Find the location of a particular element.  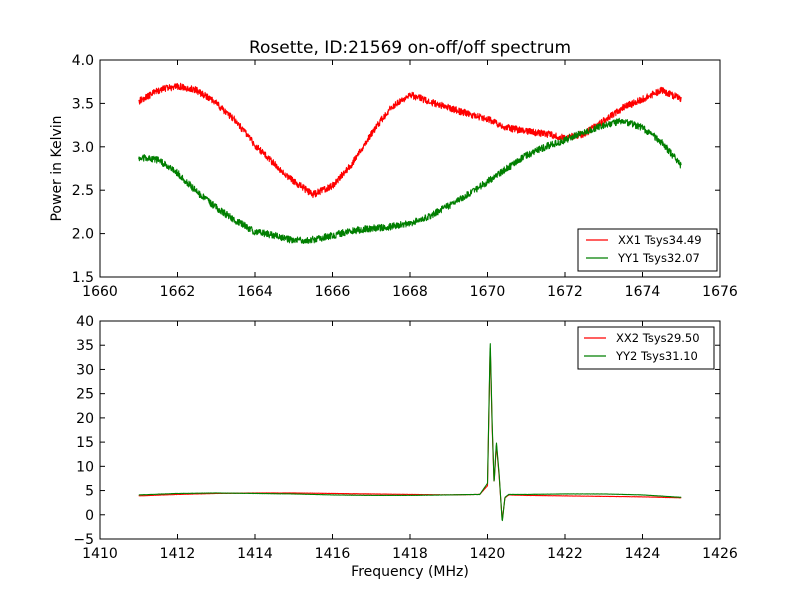

top-y-axis-label: Power in Kelvin is located at coordinates (57, 168).